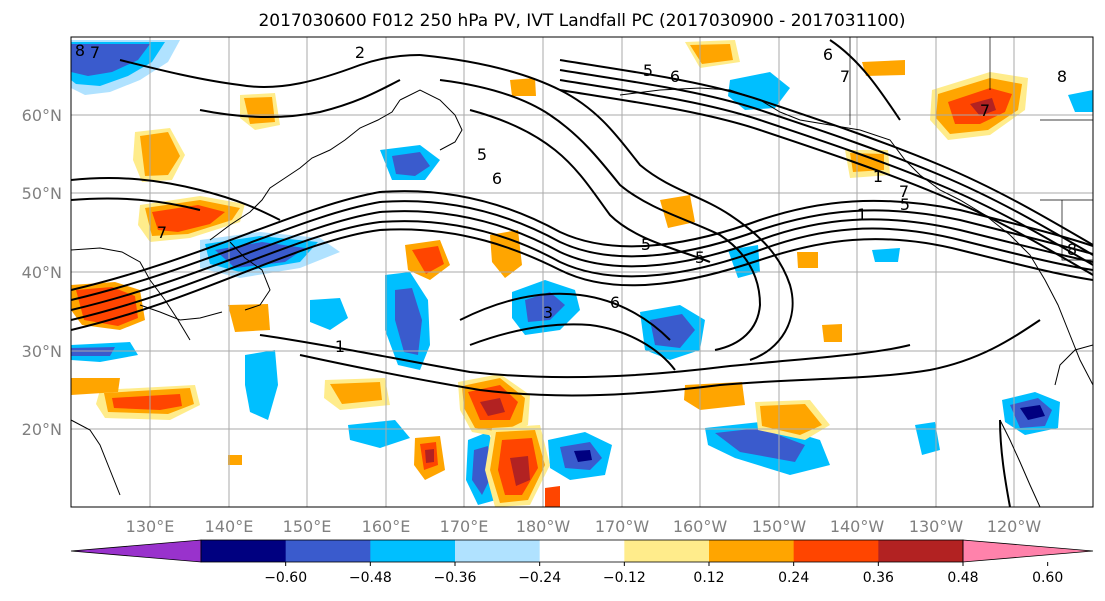  I want to click on colorbar-tick-label: −0.36, so click(455, 578).